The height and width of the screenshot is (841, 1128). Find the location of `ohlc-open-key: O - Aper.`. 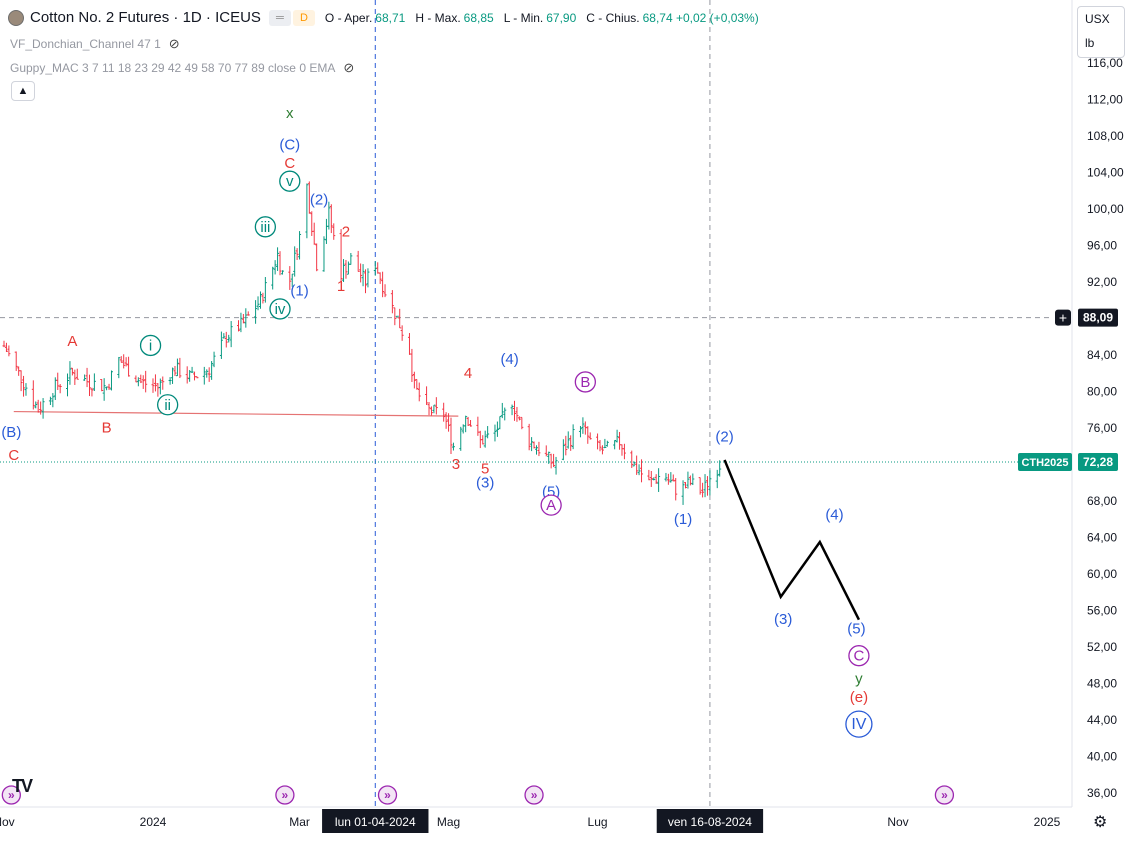

ohlc-open-key: O - Aper. is located at coordinates (348, 17).